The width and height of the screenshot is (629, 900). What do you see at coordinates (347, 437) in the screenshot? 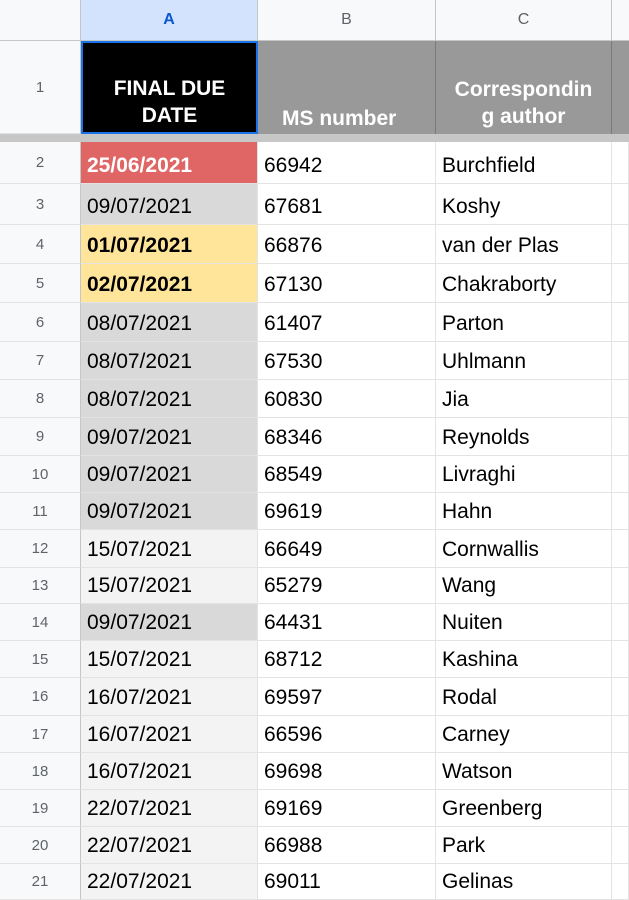
I see `ms-number-cell: 68346` at bounding box center [347, 437].